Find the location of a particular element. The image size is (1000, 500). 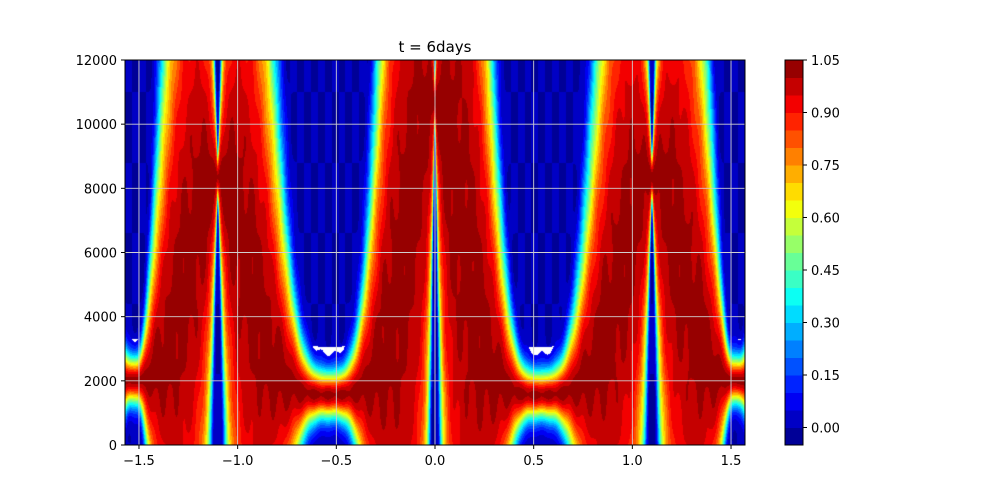

colorbar-tick-label: 1.05 is located at coordinates (825, 61).